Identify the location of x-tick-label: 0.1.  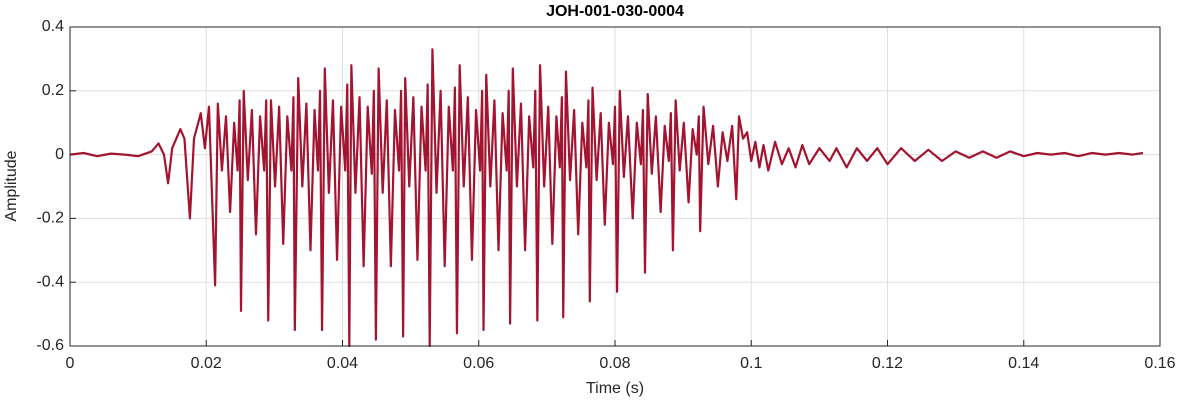
(751, 363).